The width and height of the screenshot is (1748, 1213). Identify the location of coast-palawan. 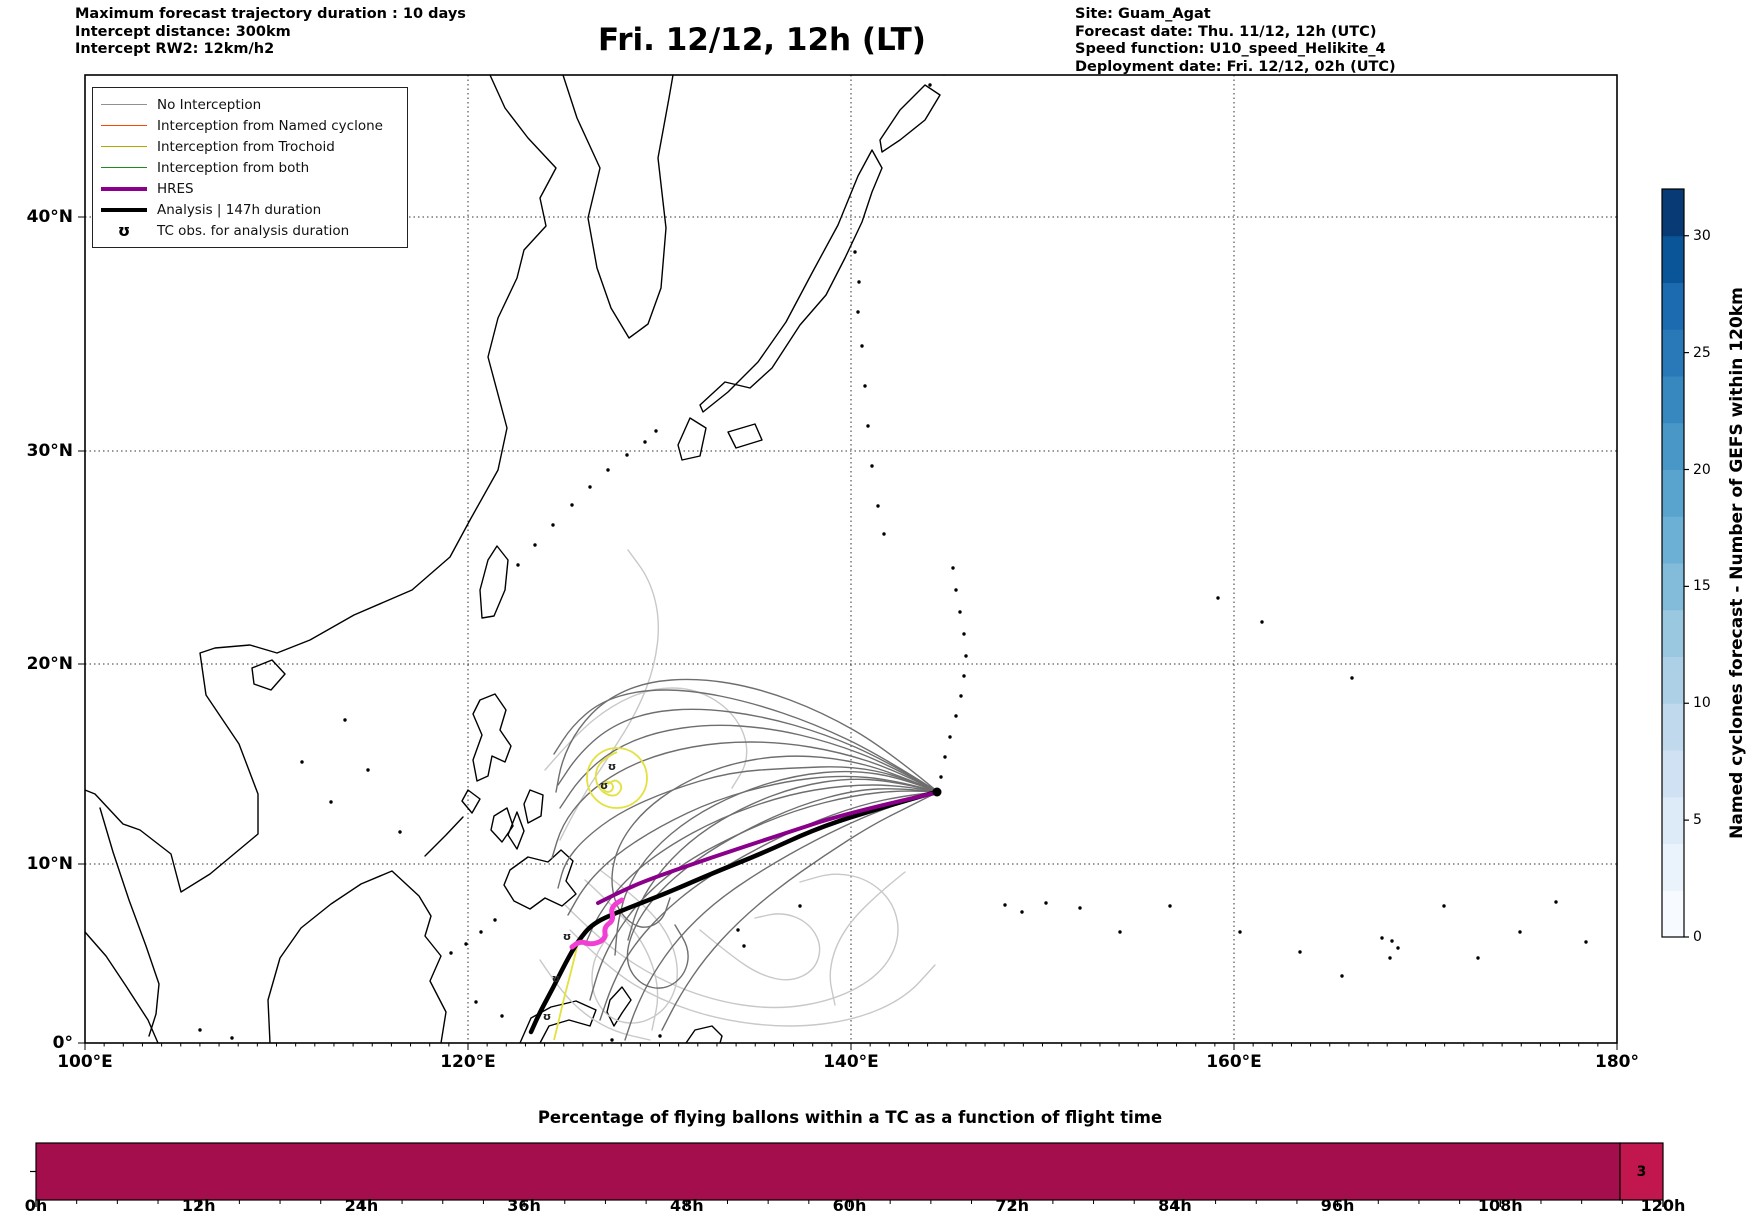
(444, 836).